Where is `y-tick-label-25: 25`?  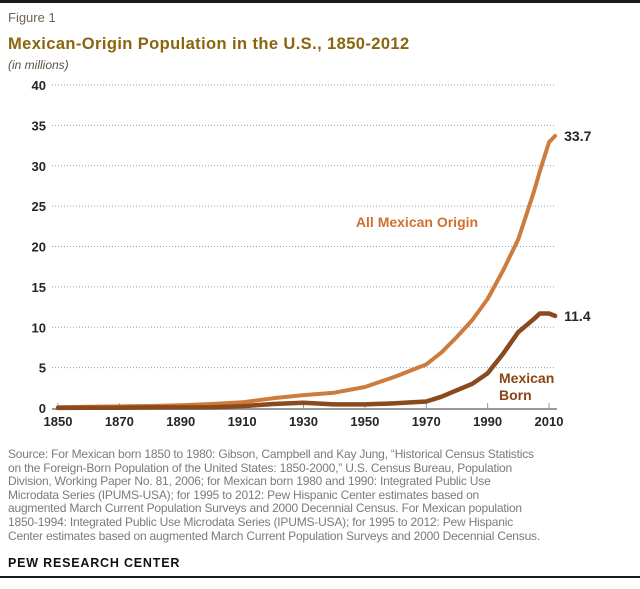 y-tick-label-25: 25 is located at coordinates (39, 206).